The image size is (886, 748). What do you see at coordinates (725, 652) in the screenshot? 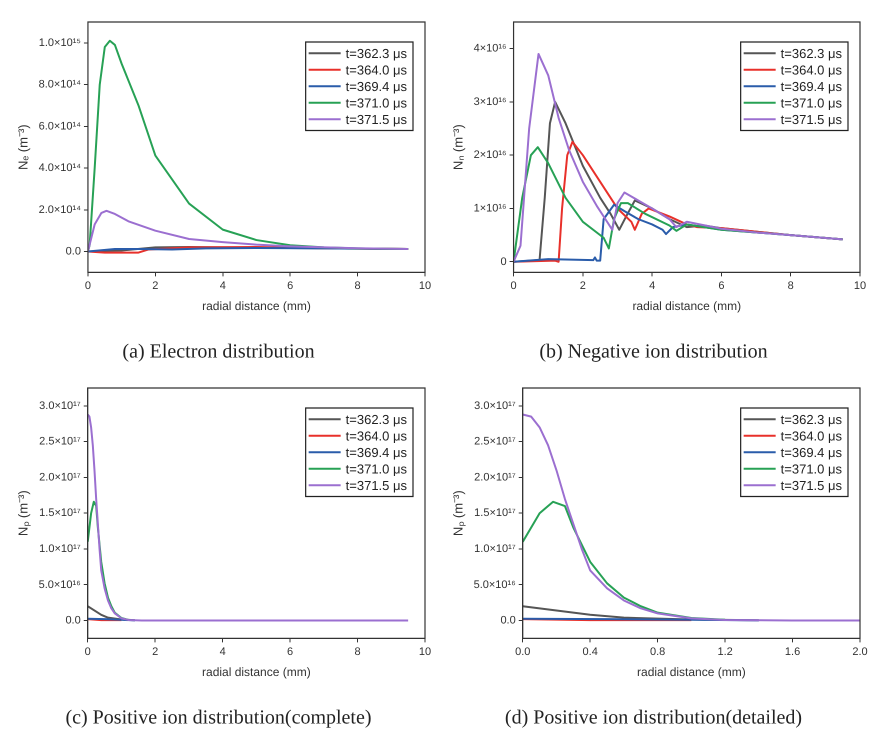
I see `x-tick-label: 1.2` at bounding box center [725, 652].